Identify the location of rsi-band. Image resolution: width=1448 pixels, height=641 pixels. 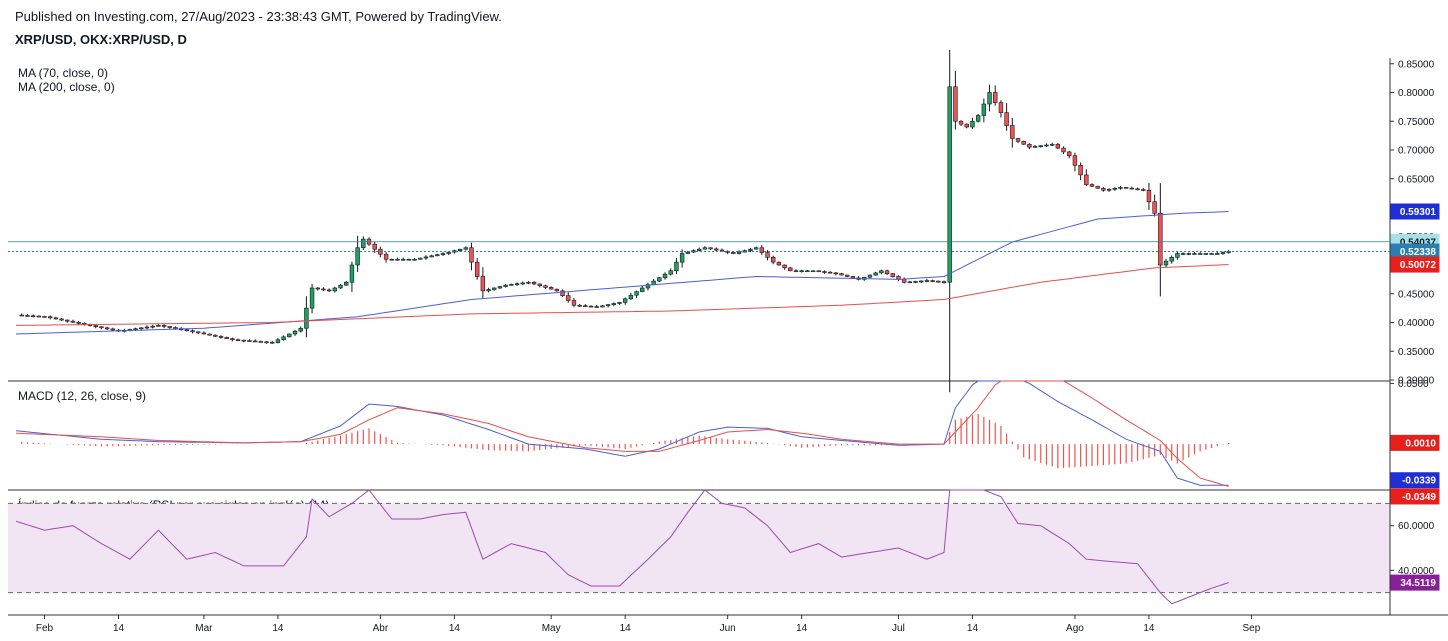
(699, 548).